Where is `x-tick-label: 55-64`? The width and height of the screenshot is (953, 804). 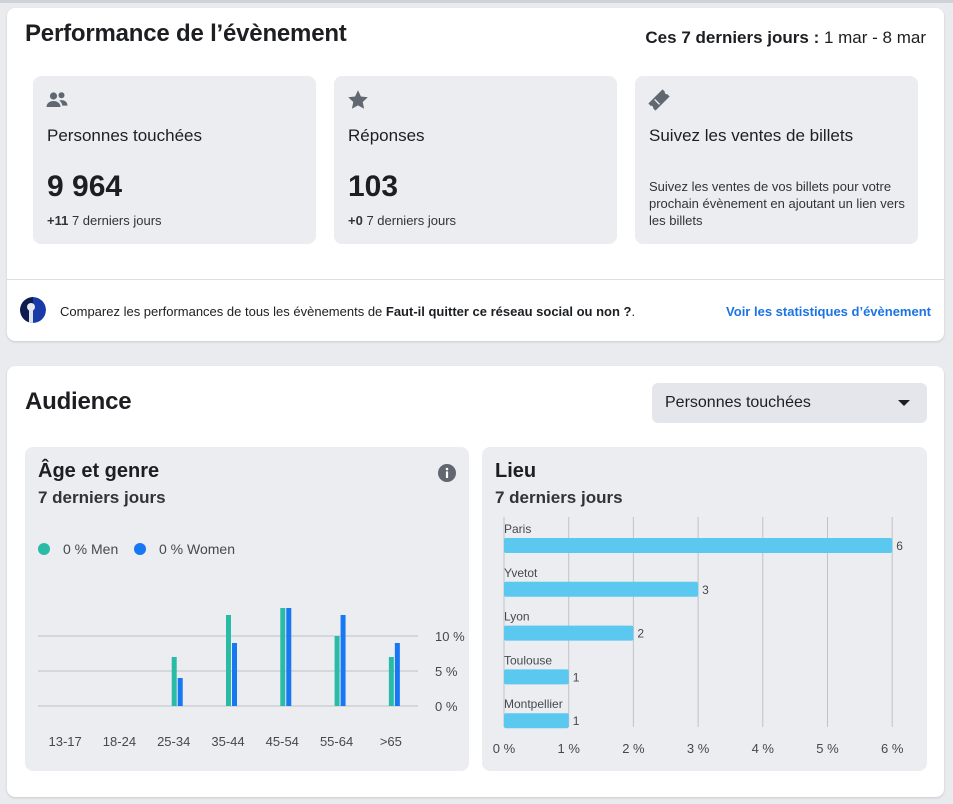
x-tick-label: 55-64 is located at coordinates (336, 741).